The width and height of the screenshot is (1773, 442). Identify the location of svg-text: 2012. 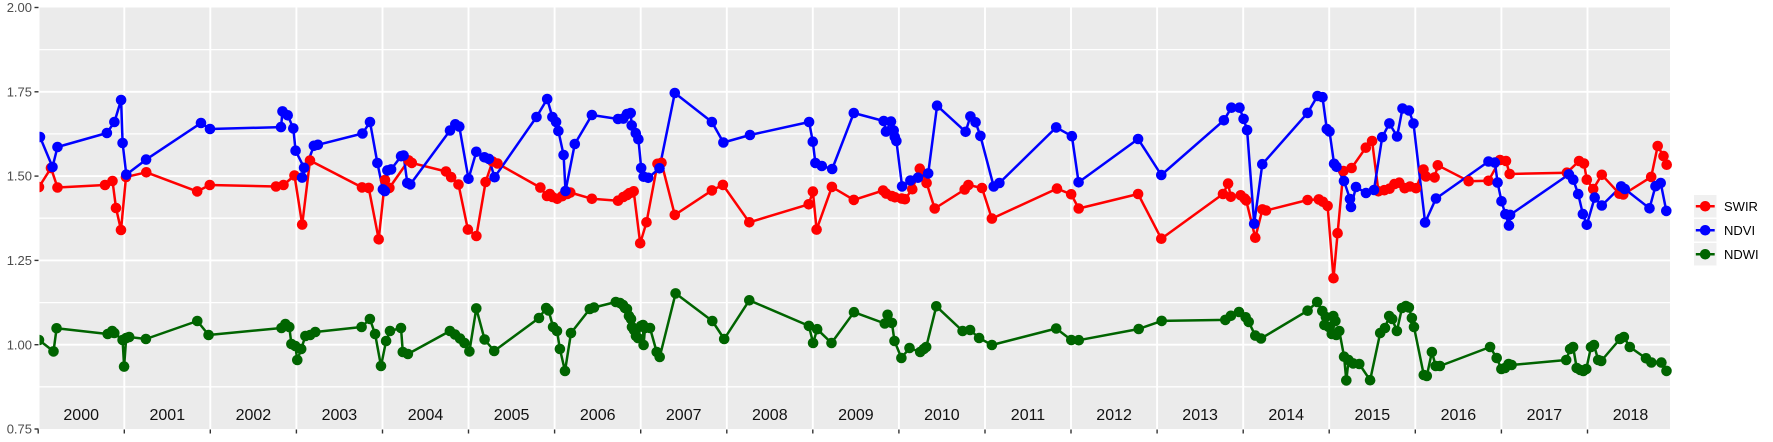
(1114, 415).